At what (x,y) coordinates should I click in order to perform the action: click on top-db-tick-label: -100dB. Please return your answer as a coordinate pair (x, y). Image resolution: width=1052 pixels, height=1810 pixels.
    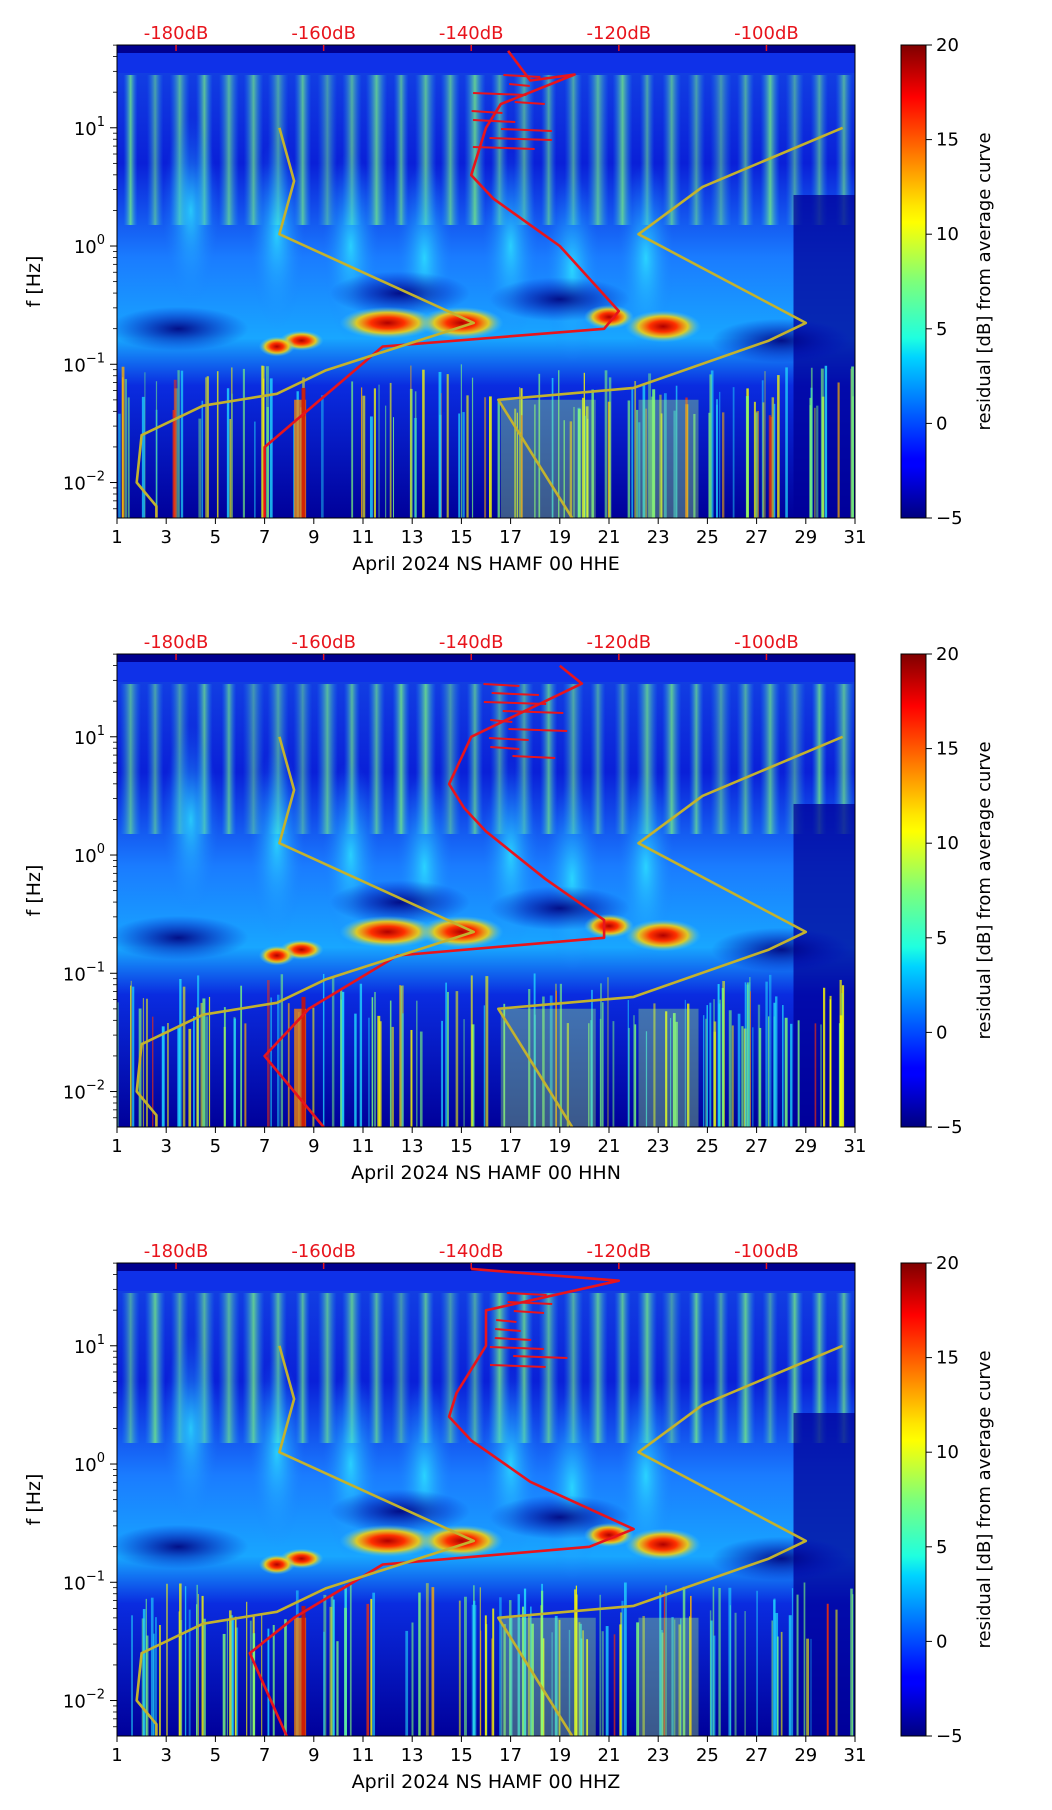
    Looking at the image, I should click on (766, 642).